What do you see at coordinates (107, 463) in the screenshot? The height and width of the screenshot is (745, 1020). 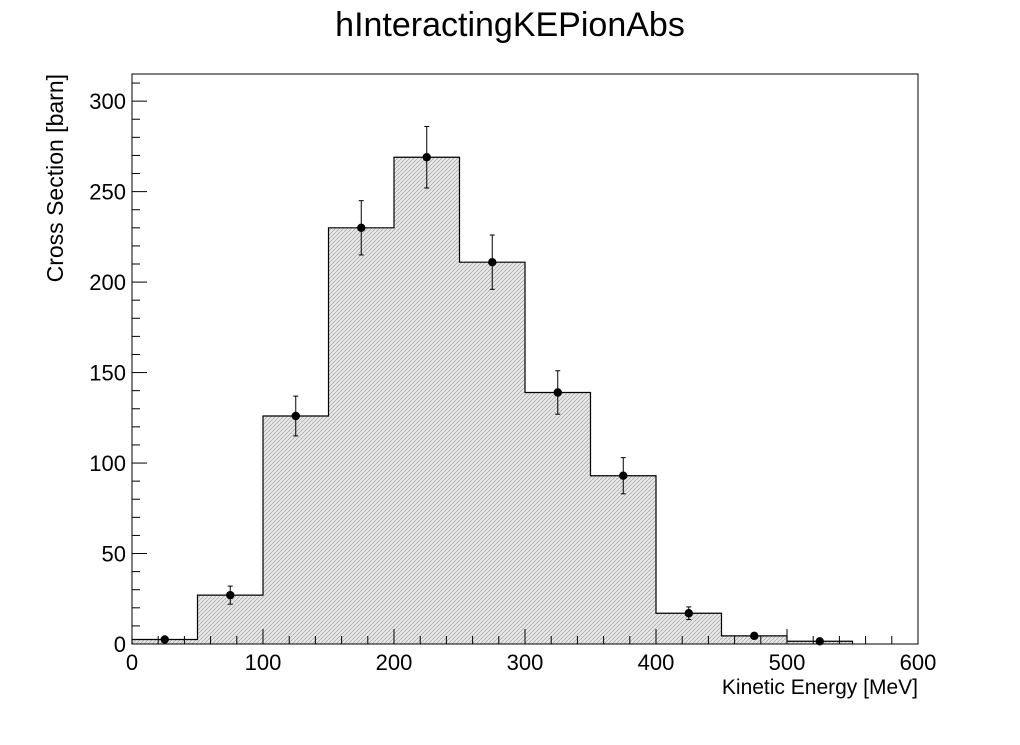 I see `y-tick-label-2: 100` at bounding box center [107, 463].